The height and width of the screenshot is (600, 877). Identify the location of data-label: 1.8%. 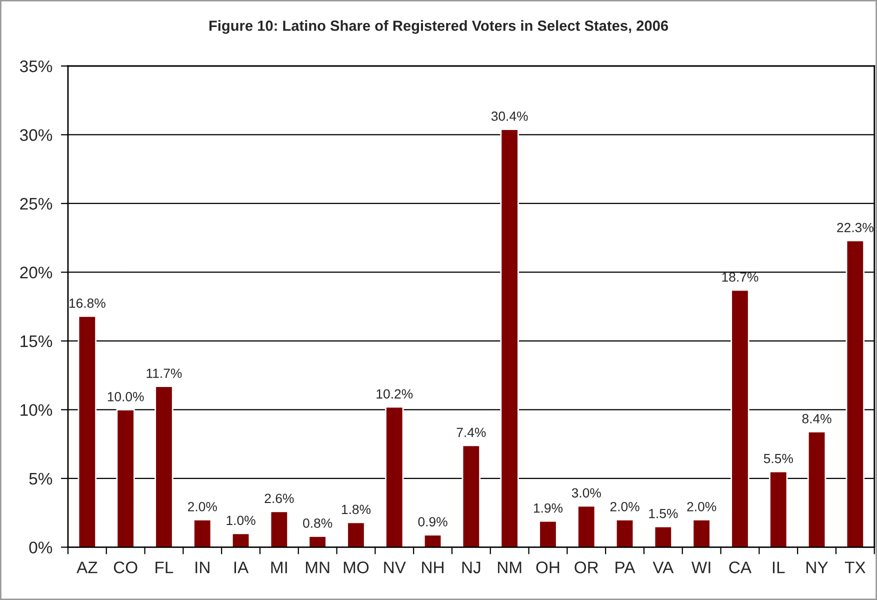
(356, 509).